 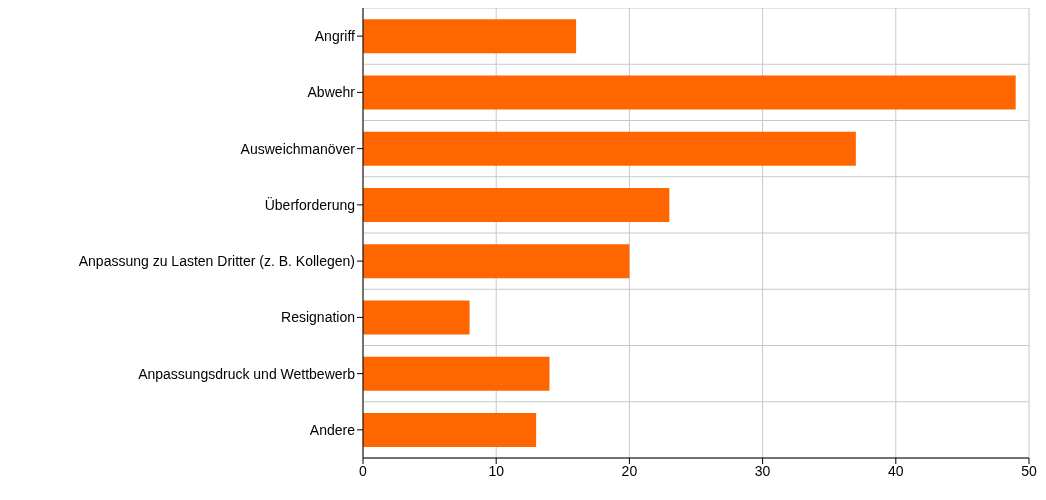 I want to click on y-tick-label: Abwehr, so click(x=331, y=92).